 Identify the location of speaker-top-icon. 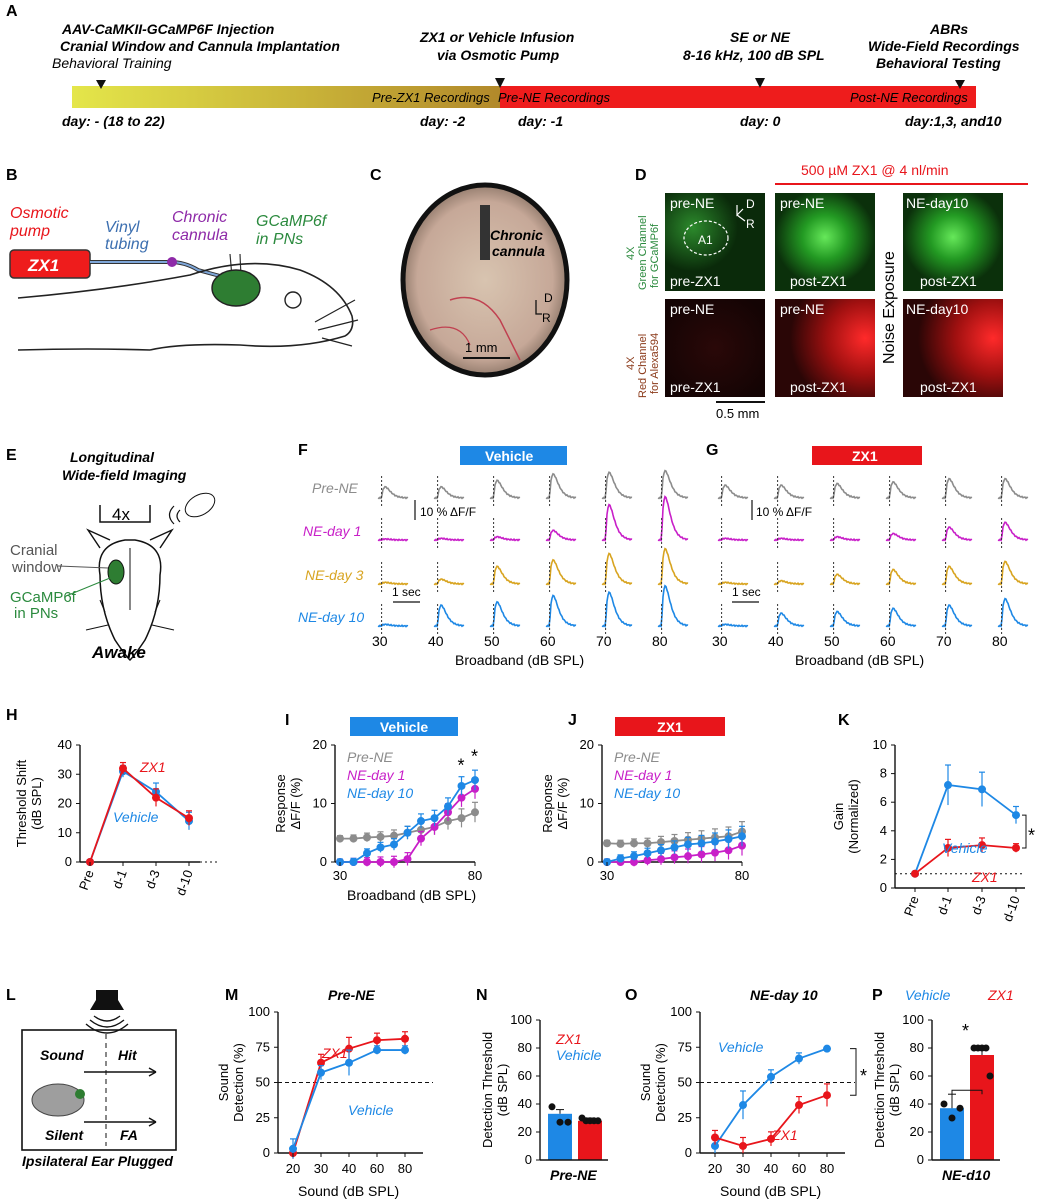
(107, 1000).